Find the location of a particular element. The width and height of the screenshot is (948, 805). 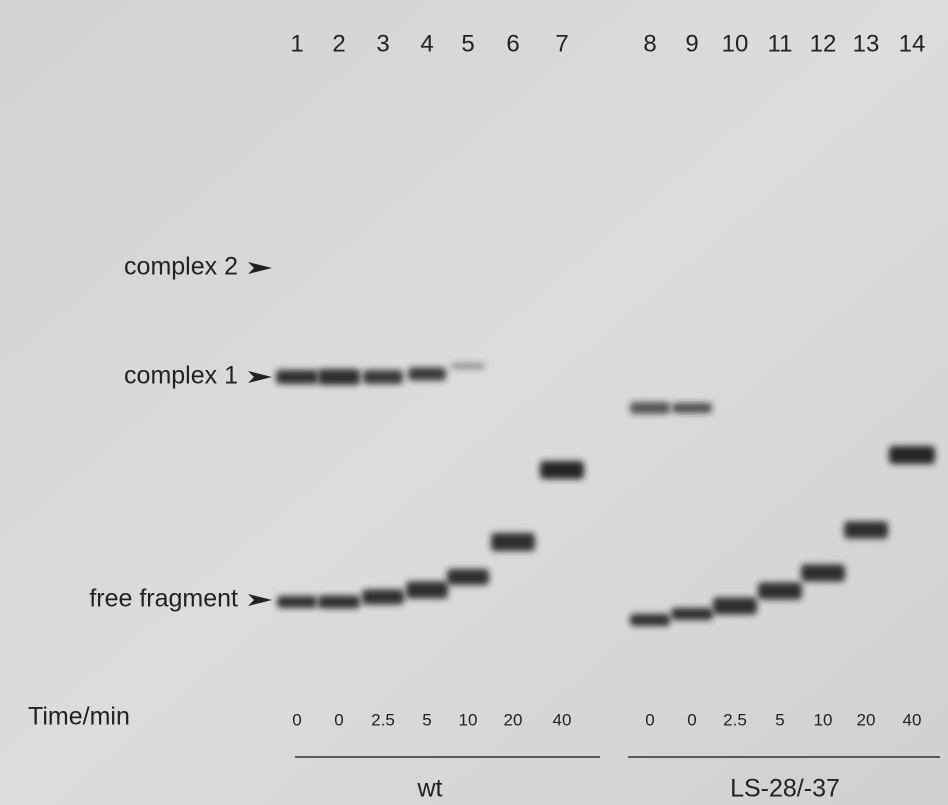

time-label: Time/min is located at coordinates (79, 717).